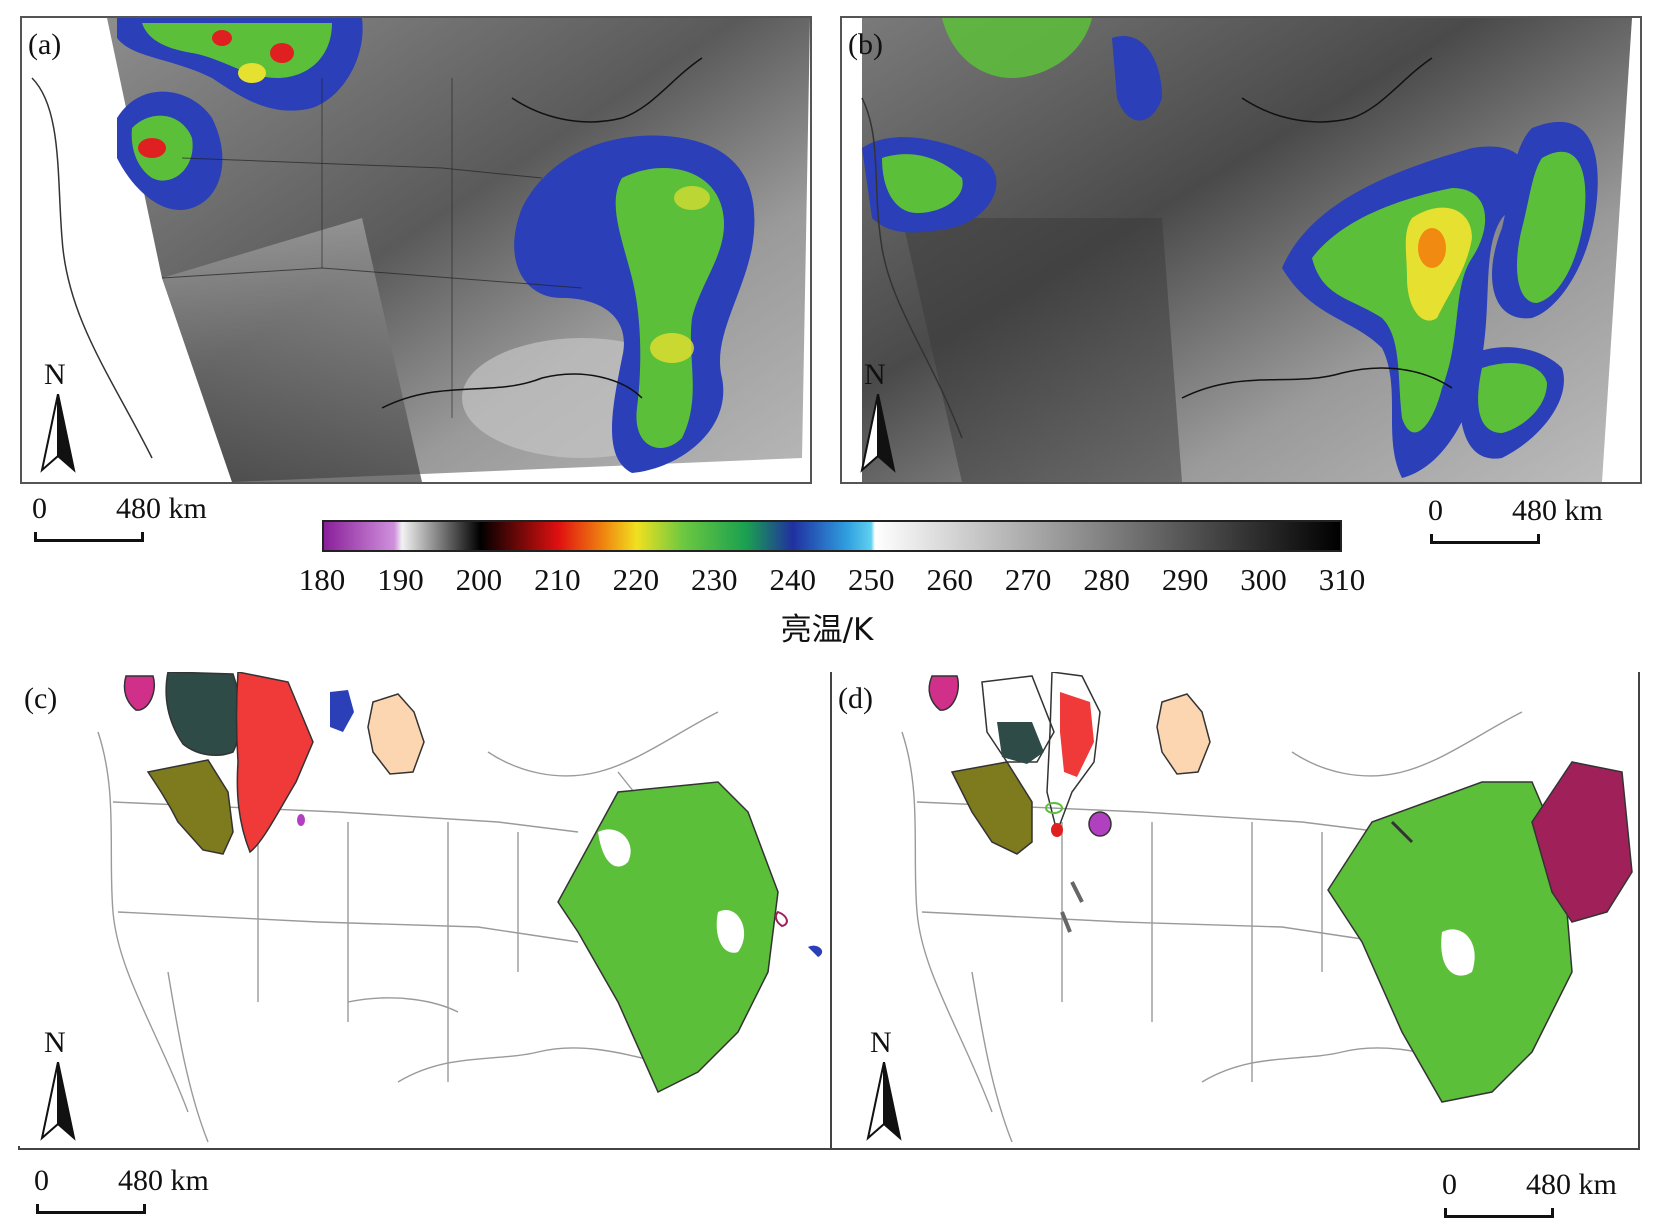 The width and height of the screenshot is (1654, 1228). I want to click on colorbar-tick-label: 190, so click(400, 579).